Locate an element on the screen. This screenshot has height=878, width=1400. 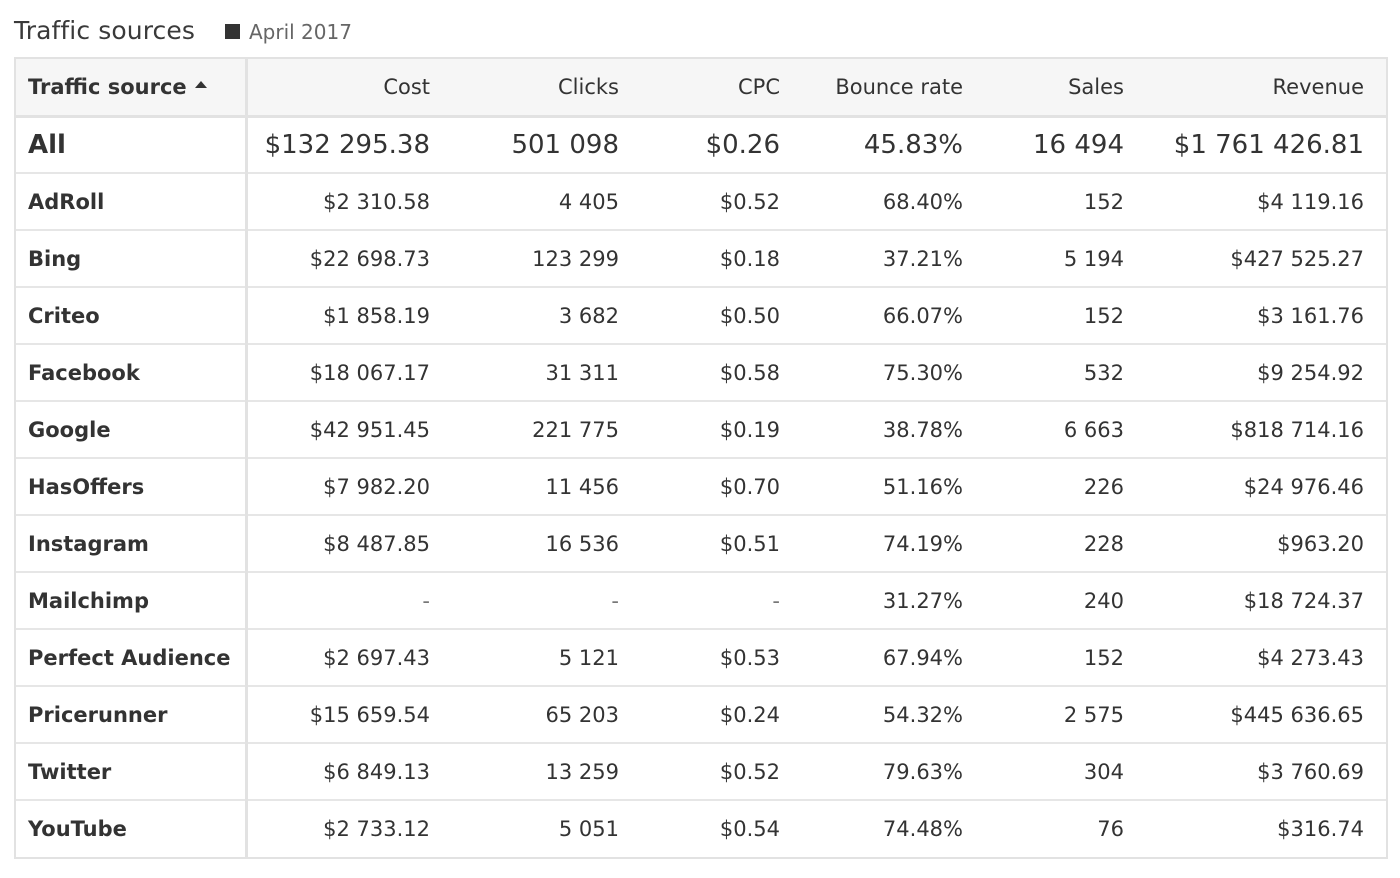
clicks-cell: 4 405 is located at coordinates (546, 201).